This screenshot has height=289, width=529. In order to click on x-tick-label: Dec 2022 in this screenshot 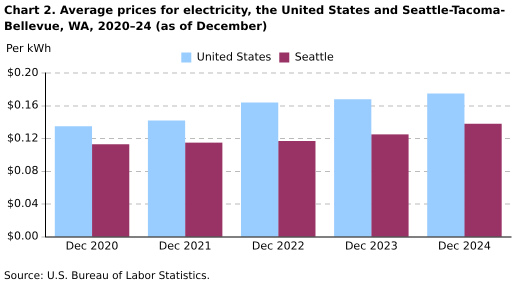, I will do `click(278, 245)`.